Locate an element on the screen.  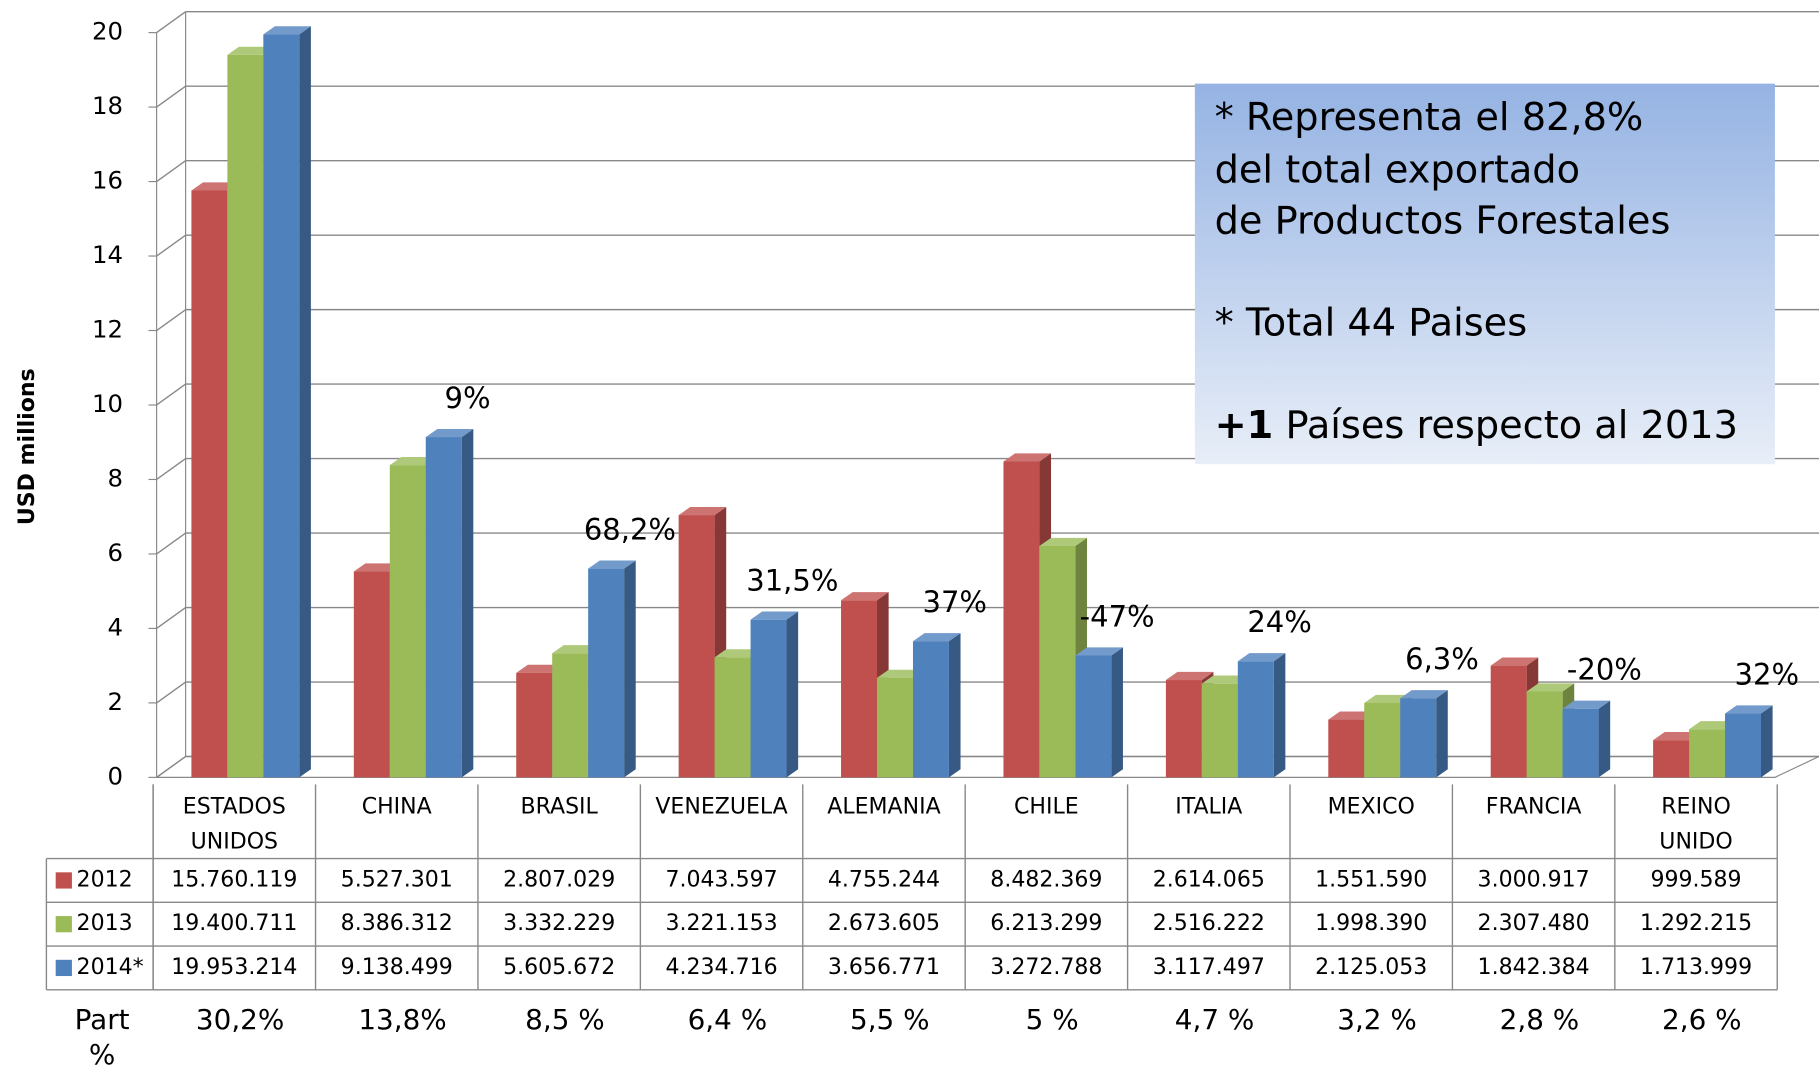
growth-label: 6,3% is located at coordinates (1442, 659).